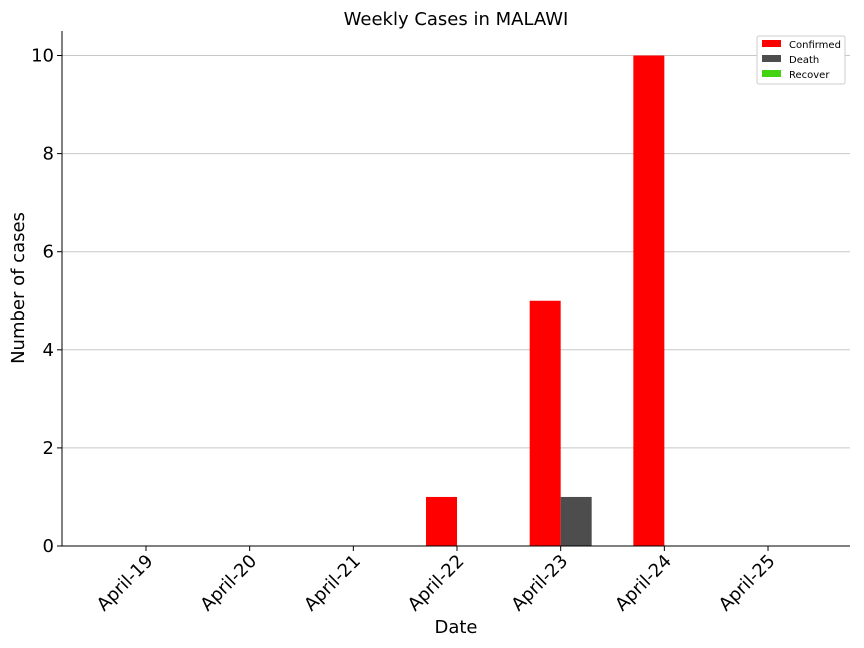  Describe the element at coordinates (456, 19) in the screenshot. I see `chart-title: Weekly Cases in MALAWI` at that location.